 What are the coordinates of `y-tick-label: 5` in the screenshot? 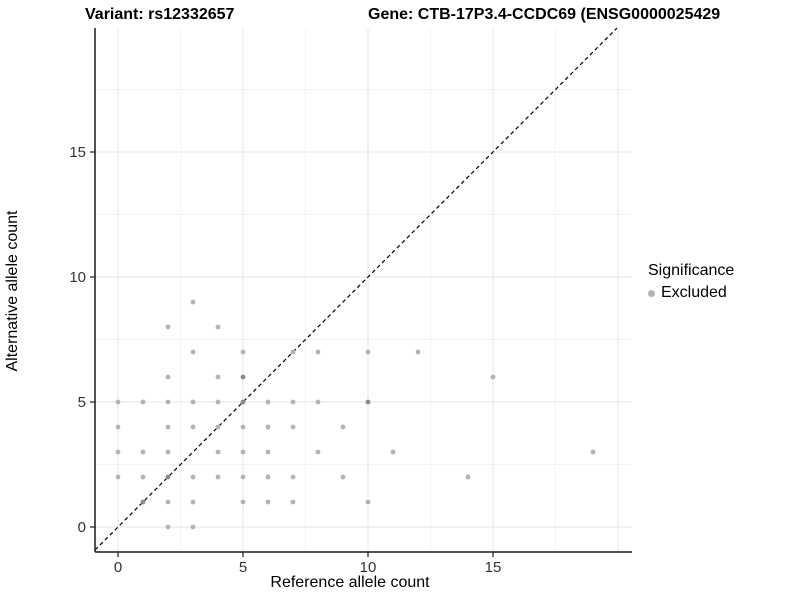 It's located at (82, 402).